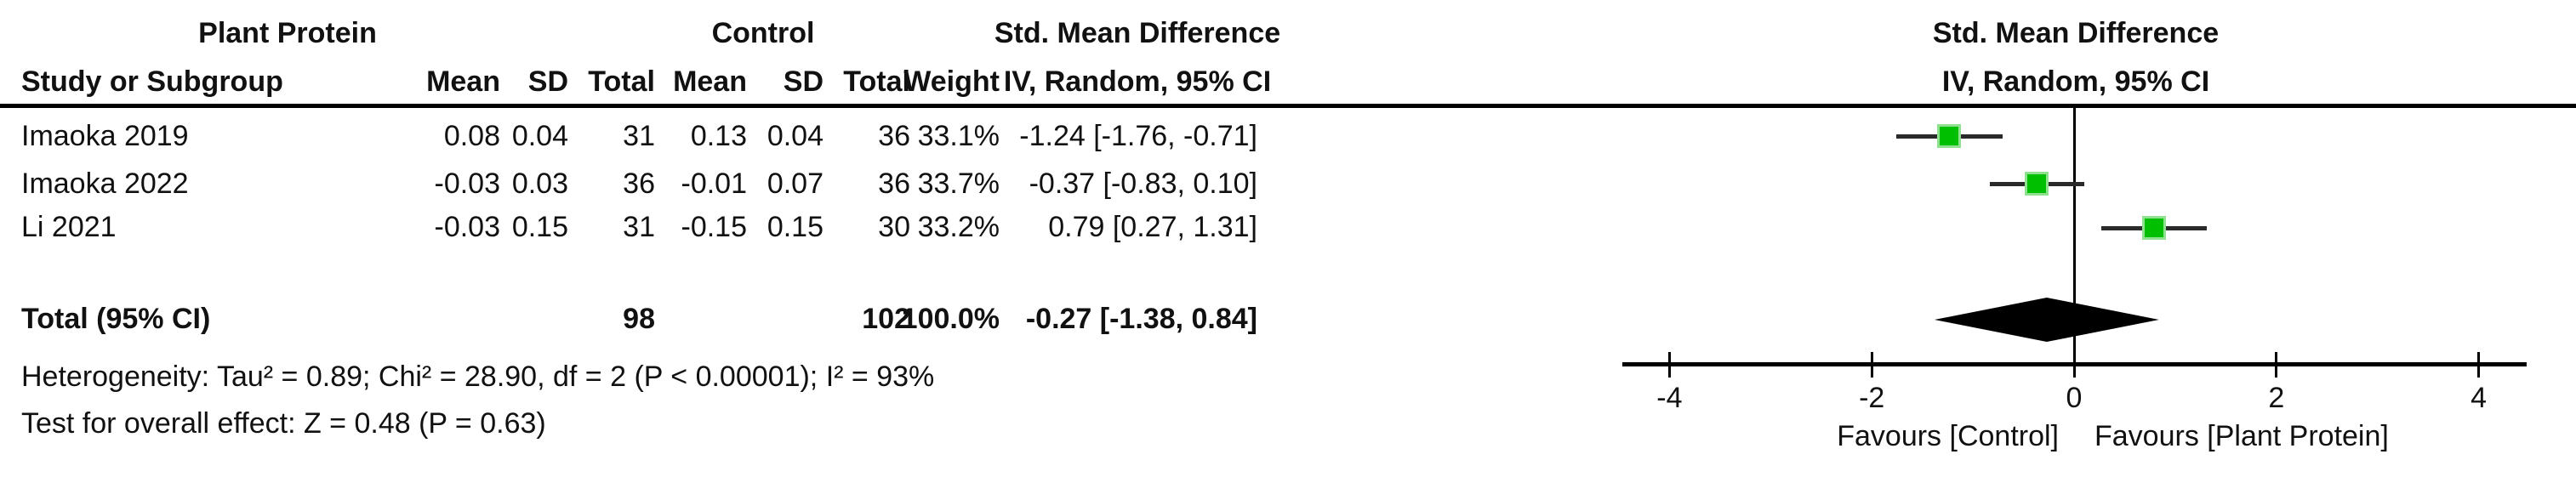  Describe the element at coordinates (639, 319) in the screenshot. I see `total-n-plant: 98` at that location.